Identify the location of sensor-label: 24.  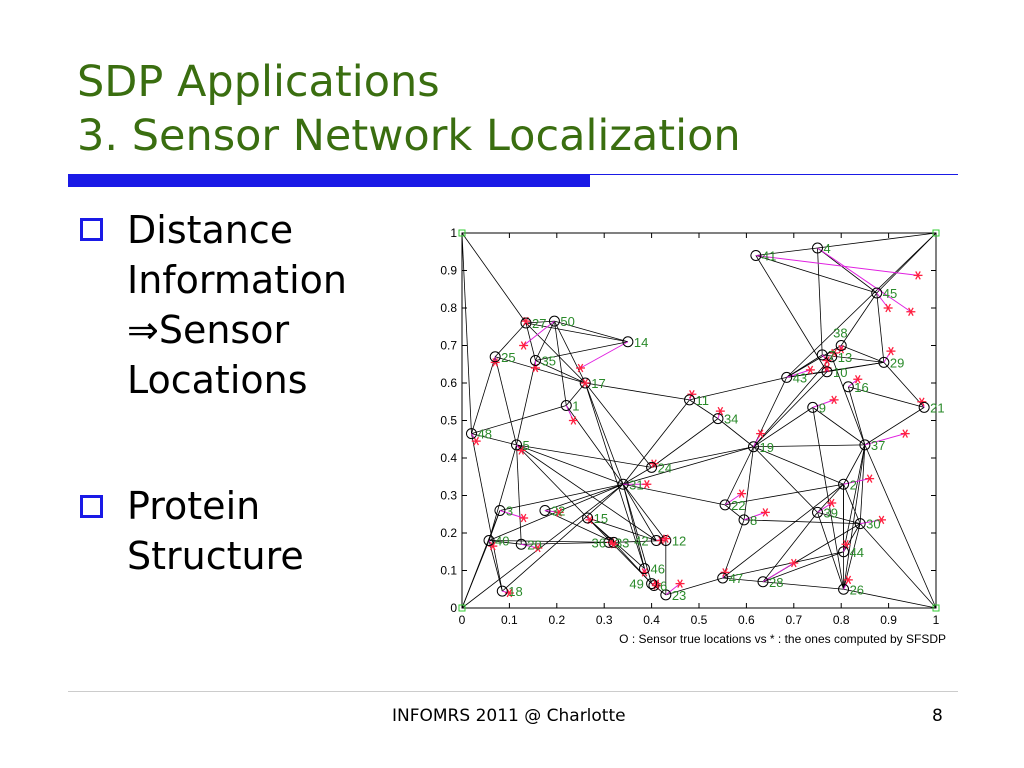
(665, 467).